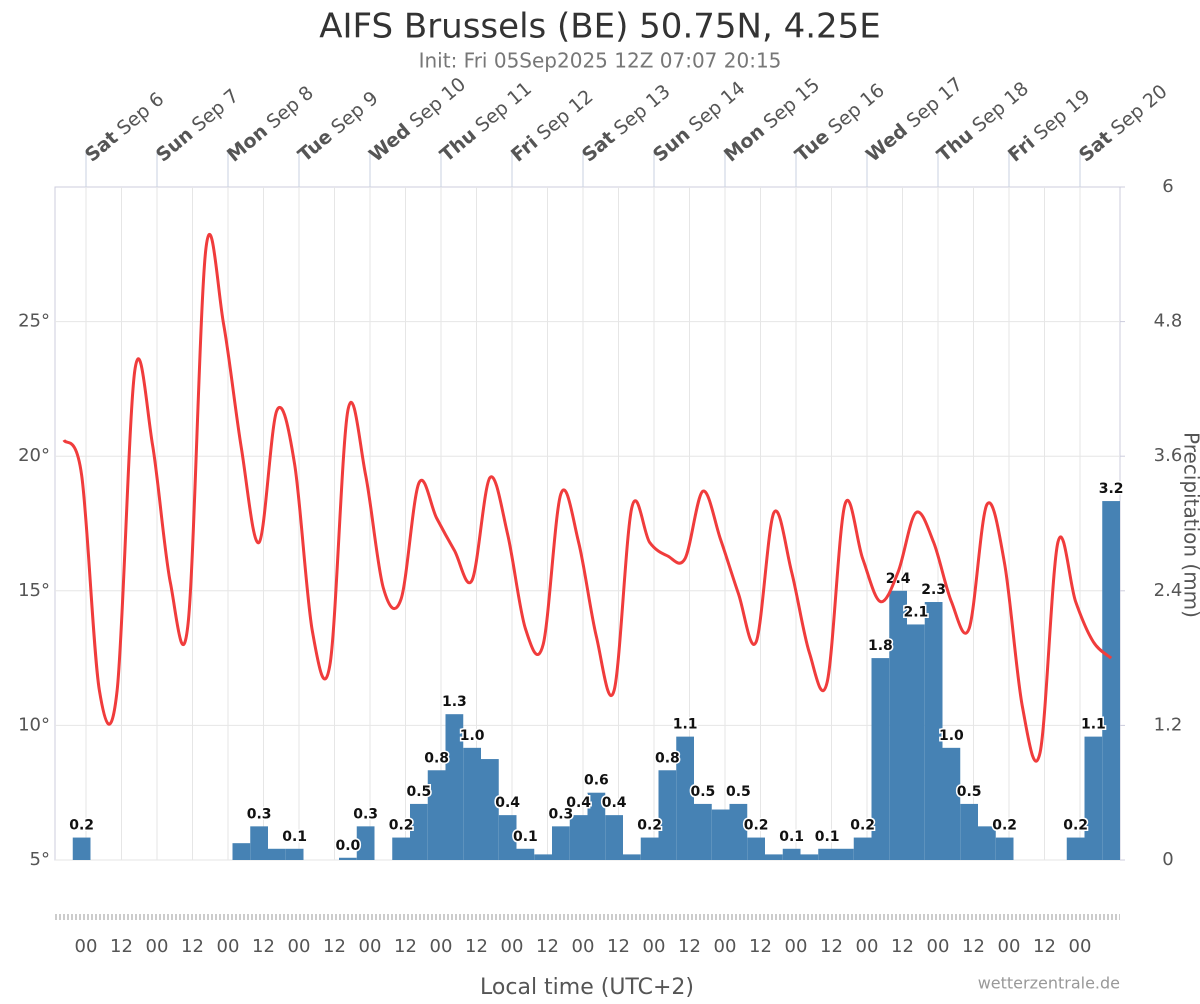 This screenshot has height=1004, width=1200. Describe the element at coordinates (40, 859) in the screenshot. I see `y-tick-label: 5°` at that location.